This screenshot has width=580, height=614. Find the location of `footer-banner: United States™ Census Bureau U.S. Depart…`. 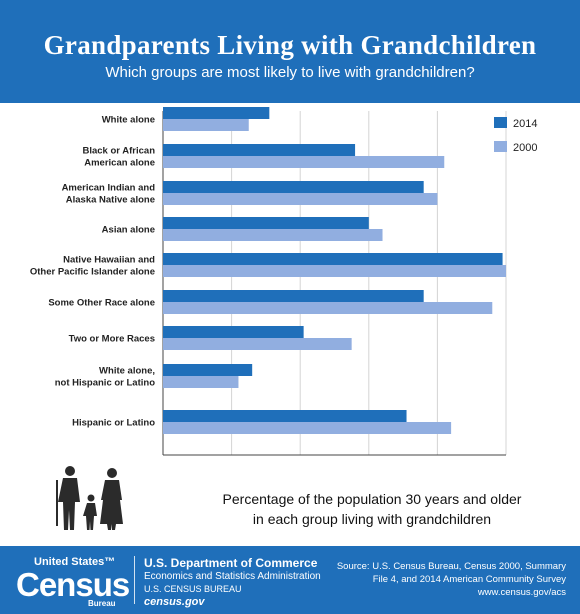

footer-banner: United States™ Census Bureau U.S. Depart… is located at coordinates (290, 580).